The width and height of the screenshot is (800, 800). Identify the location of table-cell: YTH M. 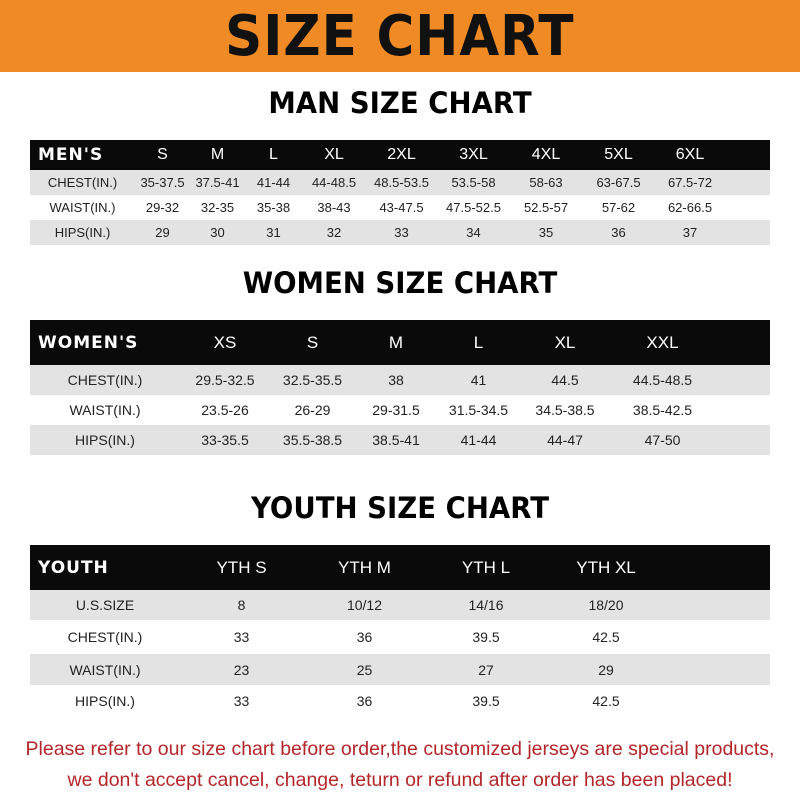
(364, 567).